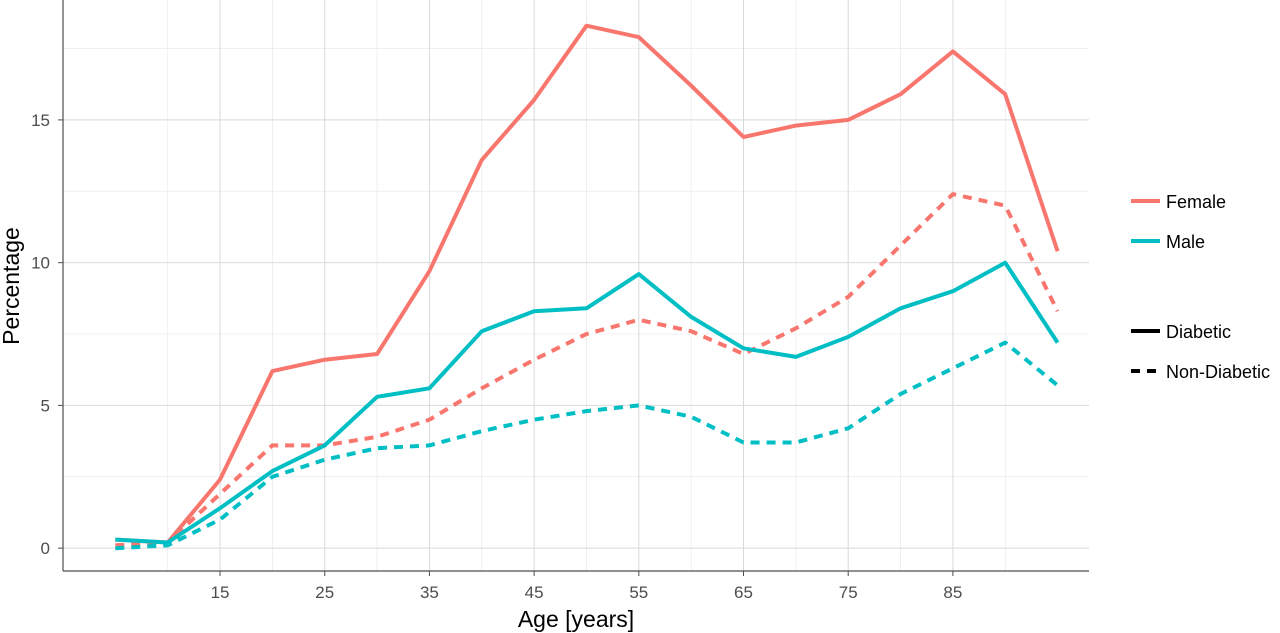  What do you see at coordinates (45, 548) in the screenshot?
I see `y-tick-label: 0` at bounding box center [45, 548].